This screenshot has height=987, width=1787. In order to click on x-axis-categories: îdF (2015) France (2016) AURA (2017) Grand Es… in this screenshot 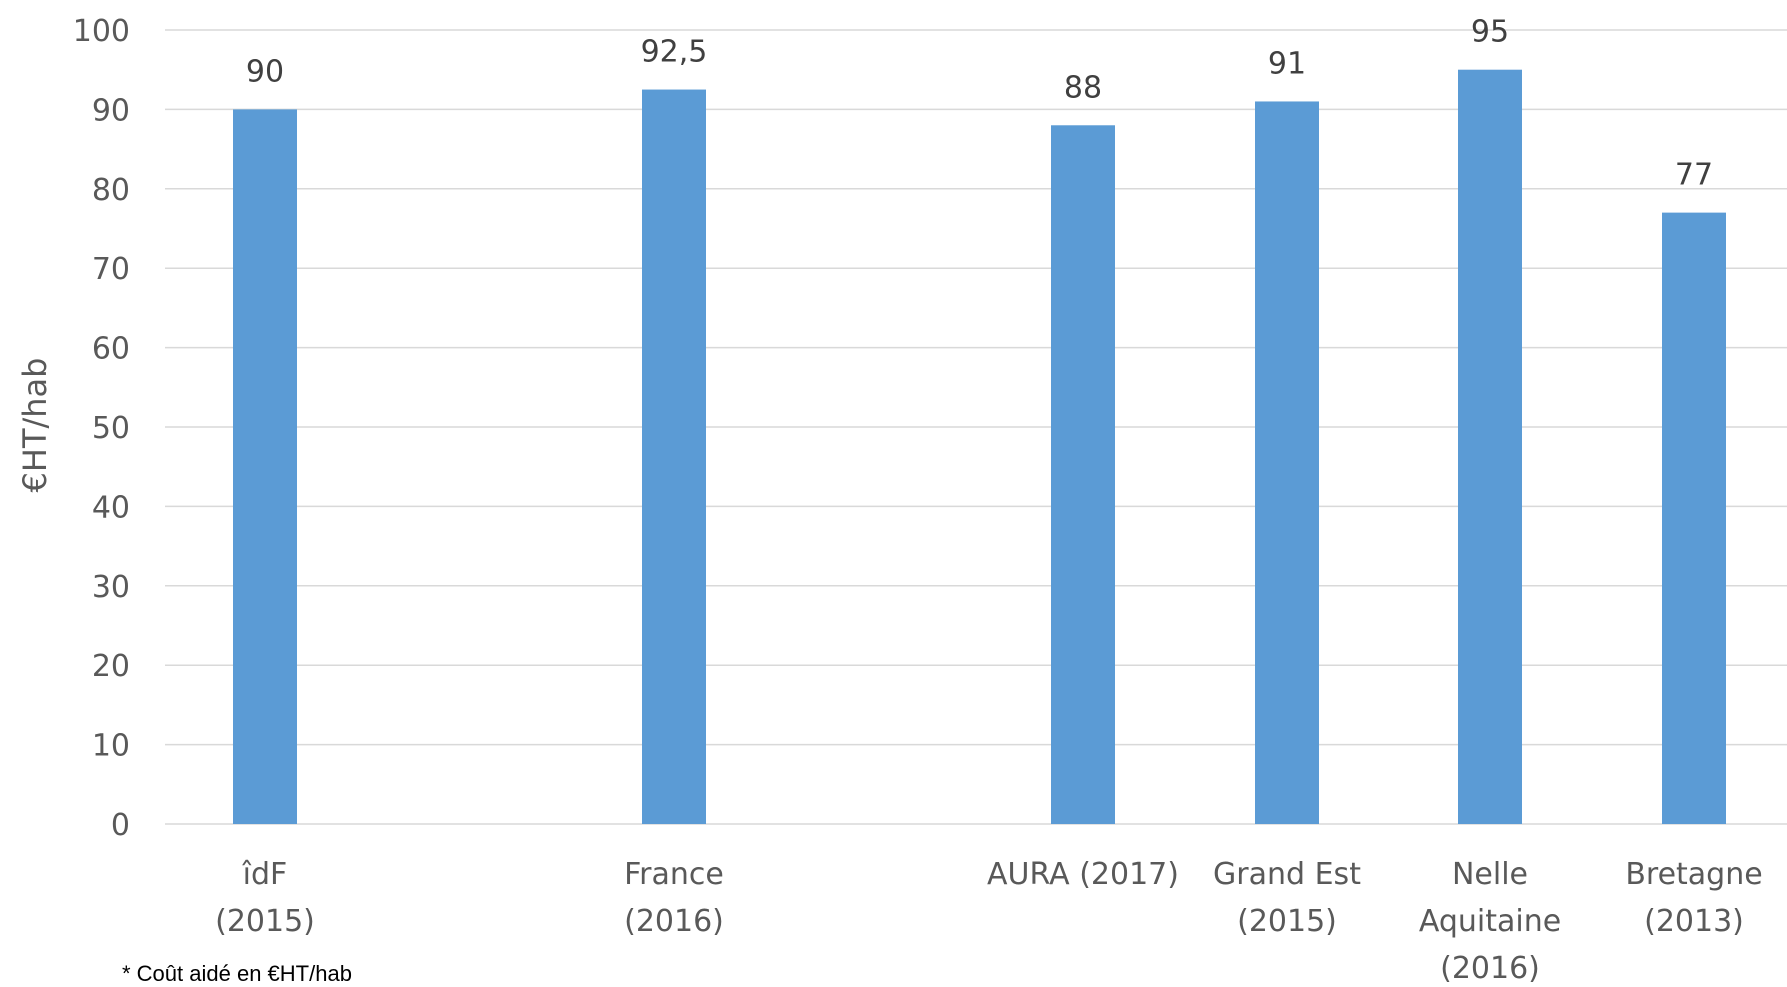, I will do `click(989, 921)`.